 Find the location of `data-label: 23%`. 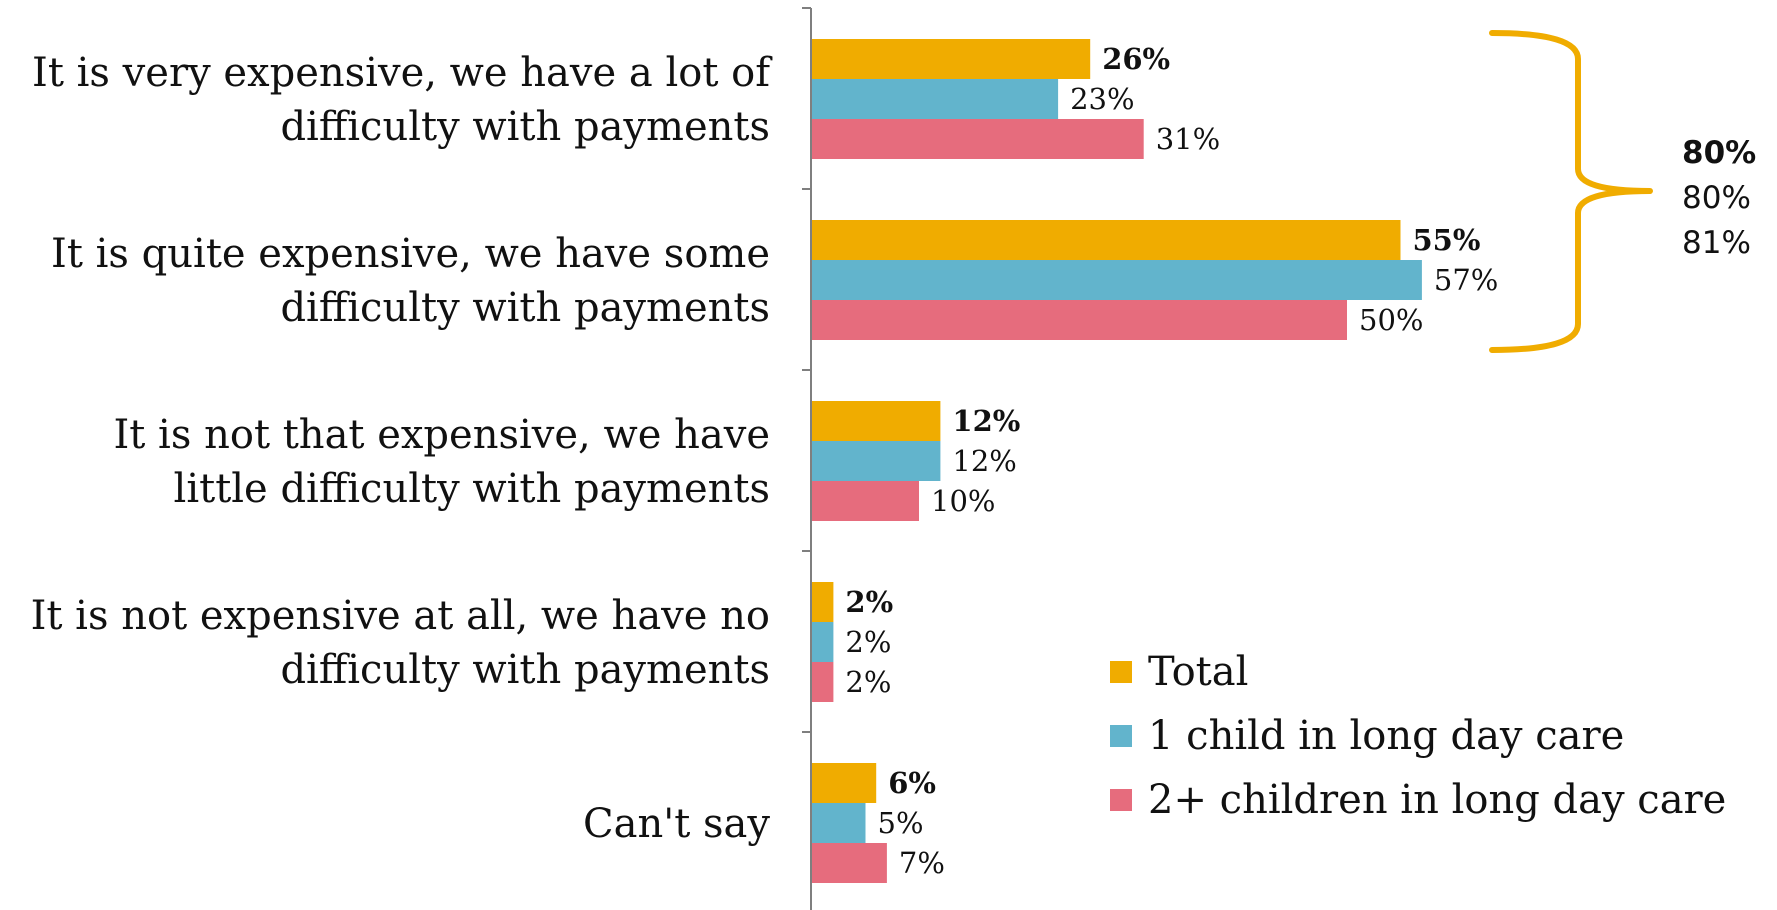

data-label: 23% is located at coordinates (1102, 99).